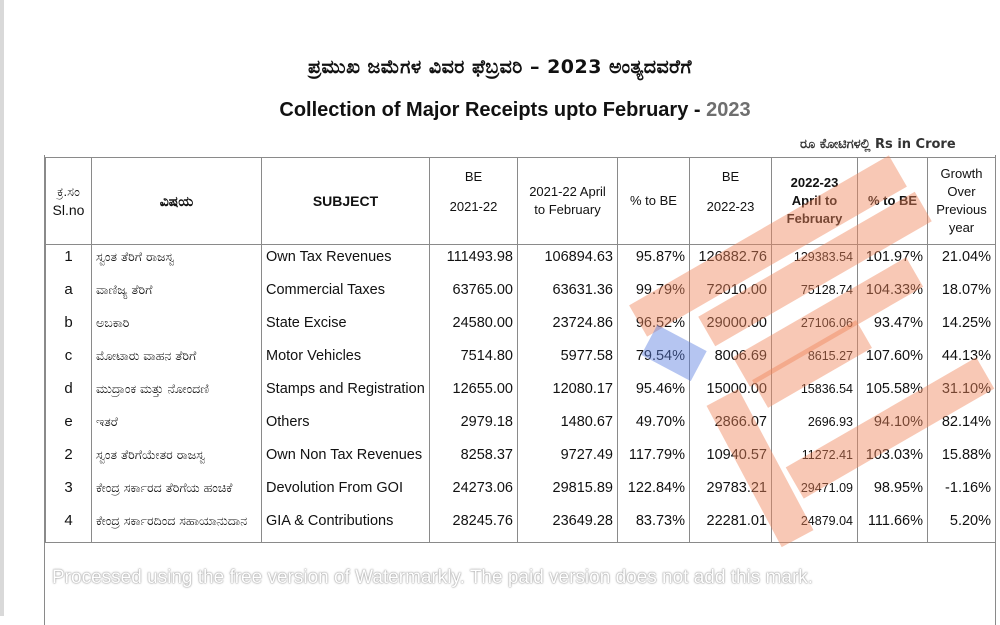 The height and width of the screenshot is (625, 1000). What do you see at coordinates (961, 492) in the screenshot?
I see `row-growth: -1.16%` at bounding box center [961, 492].